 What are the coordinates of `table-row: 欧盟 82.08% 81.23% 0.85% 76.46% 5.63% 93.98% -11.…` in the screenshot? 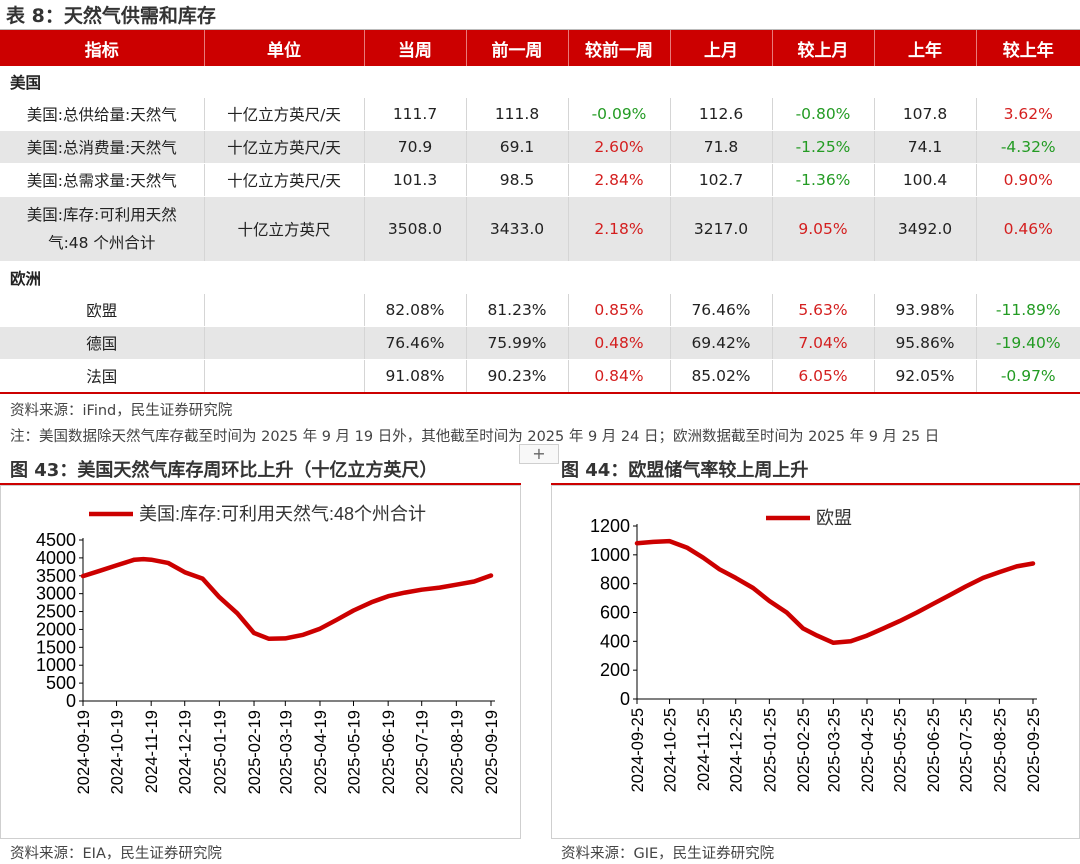 It's located at (540, 310).